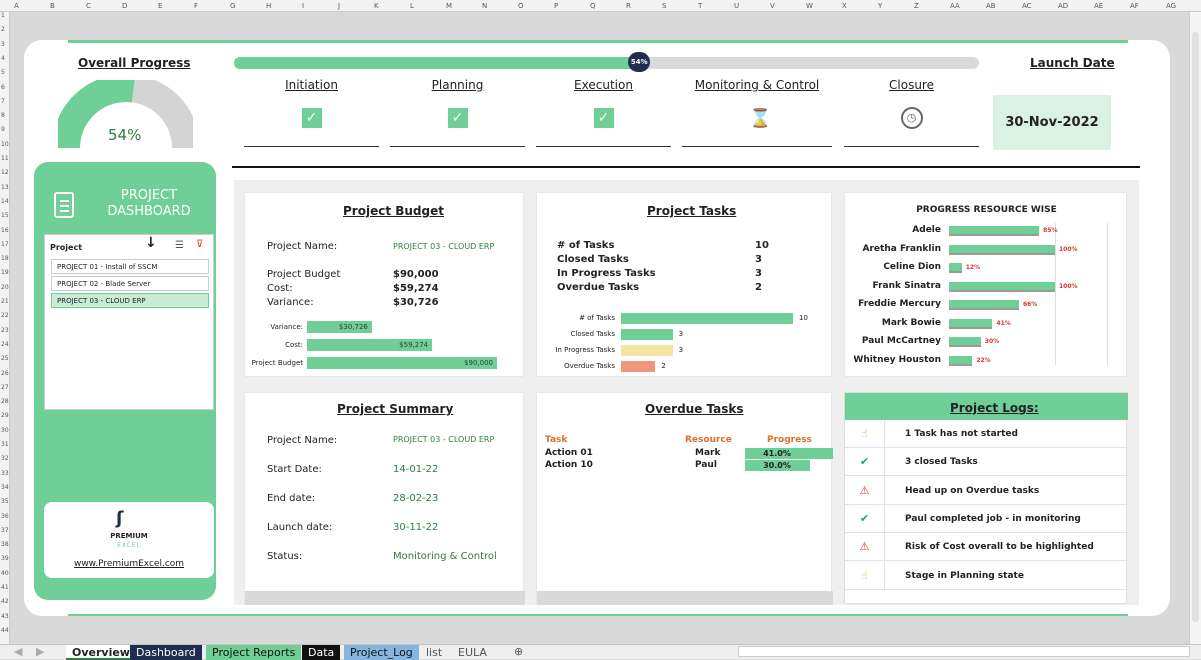  I want to click on project-slicer-item: PROJECT 01 - Install of SSCM, so click(130, 266).